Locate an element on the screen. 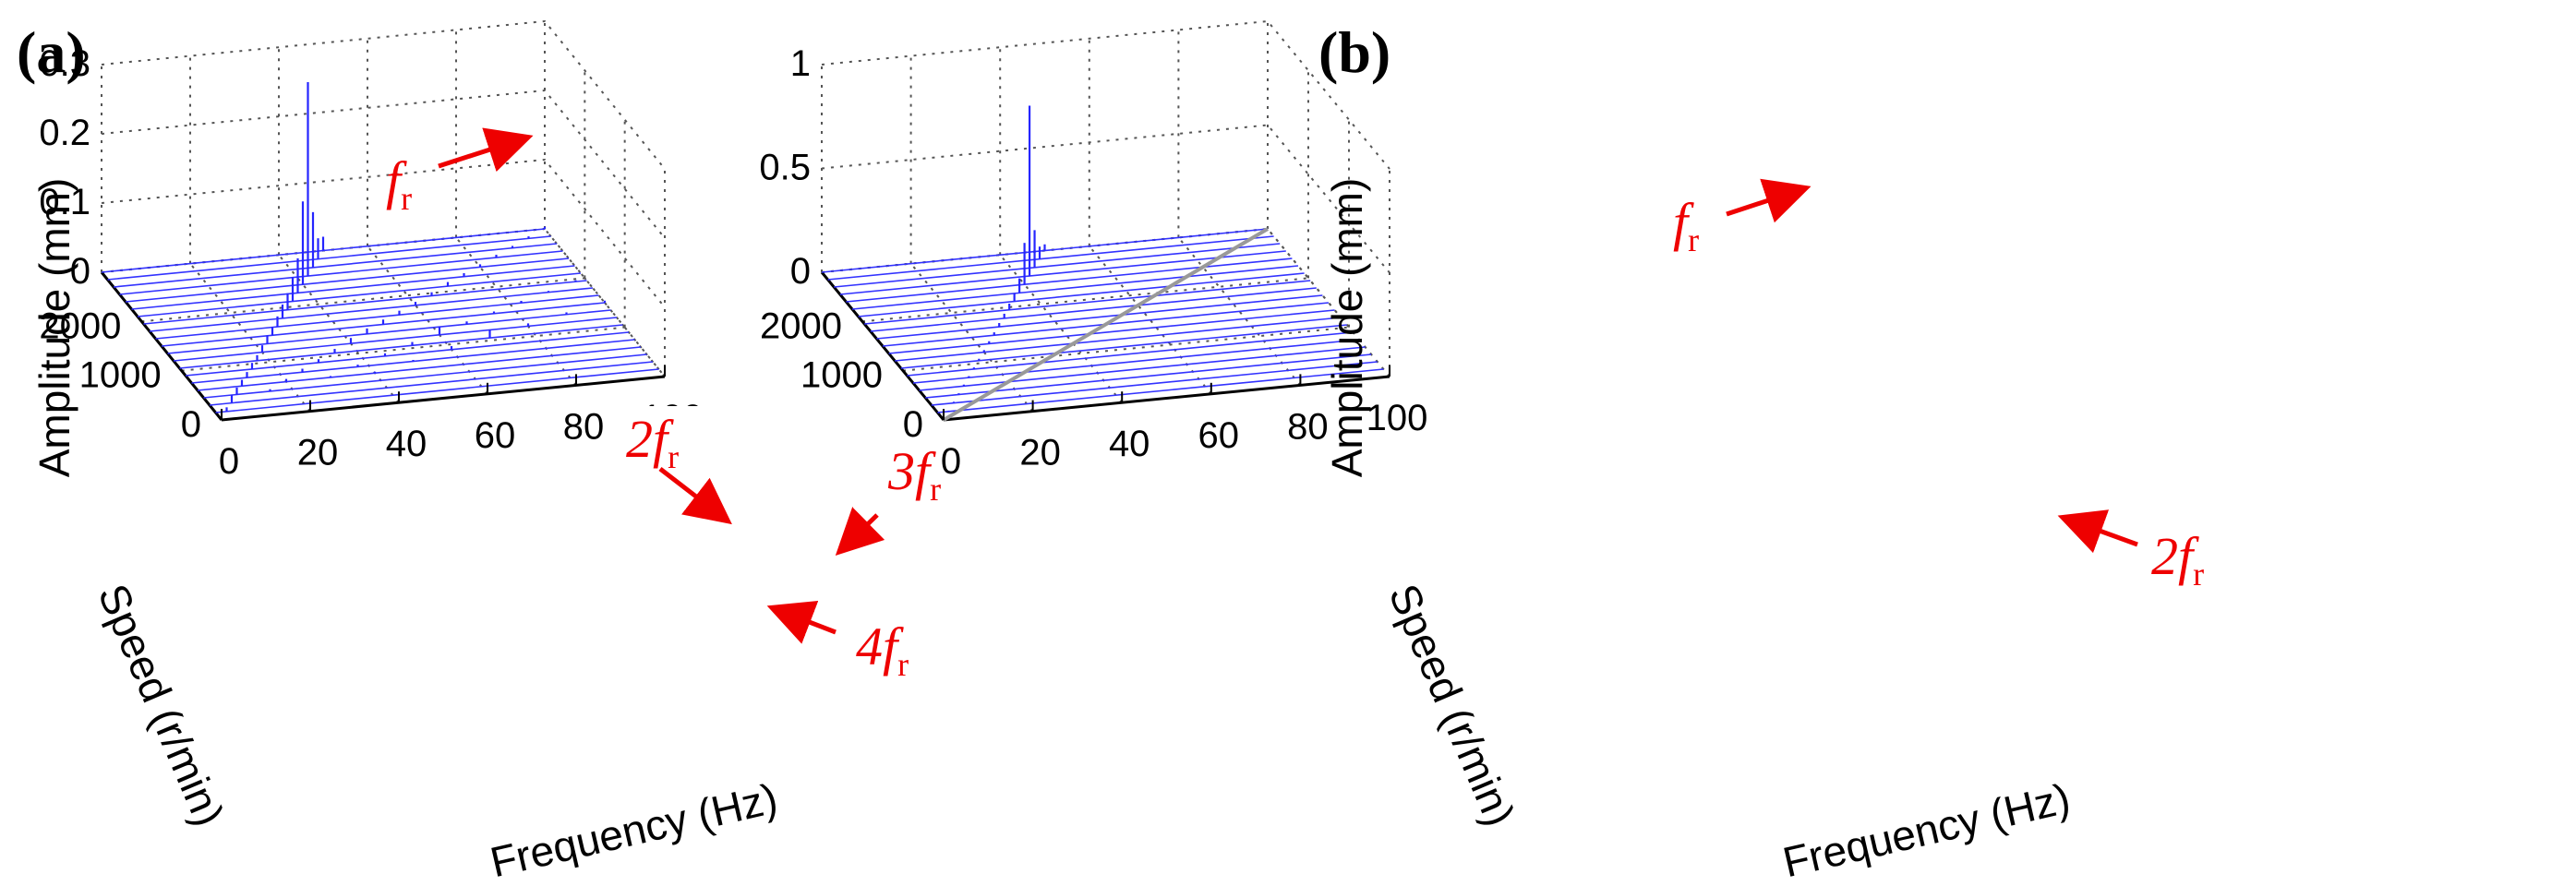 The width and height of the screenshot is (2576, 886). a-ztick-label: 0.2 is located at coordinates (64, 133).